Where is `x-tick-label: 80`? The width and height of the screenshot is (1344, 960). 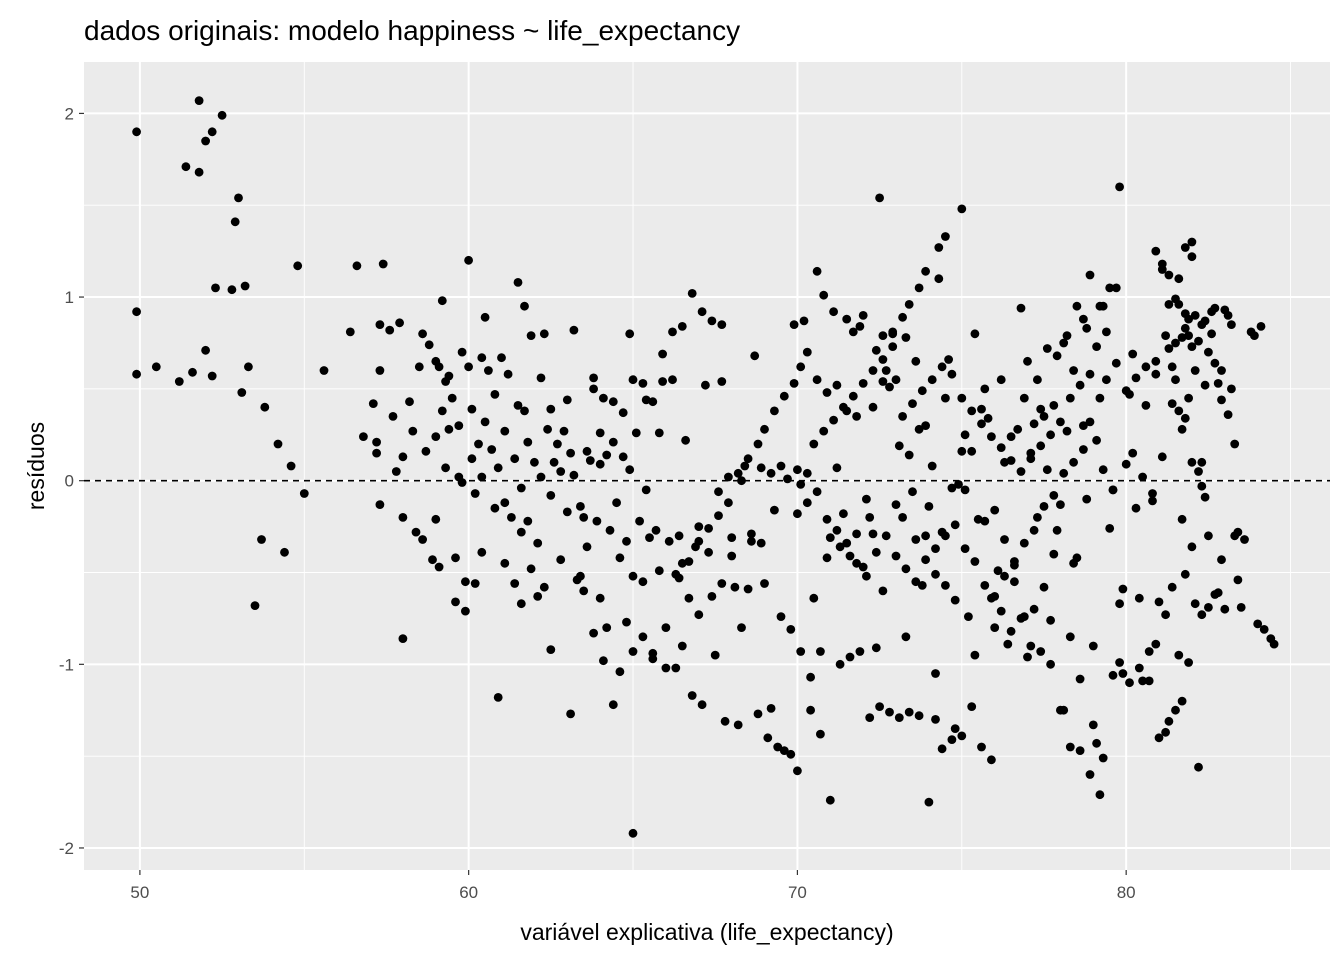
x-tick-label: 80 is located at coordinates (1126, 892).